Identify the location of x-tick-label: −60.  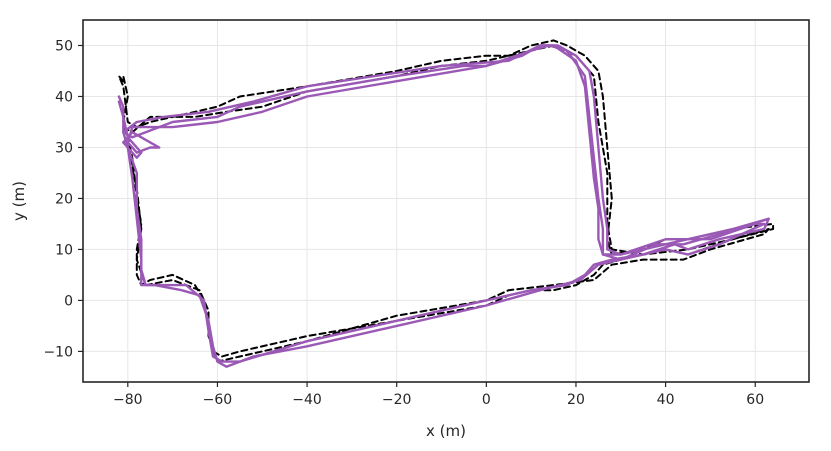
(218, 400).